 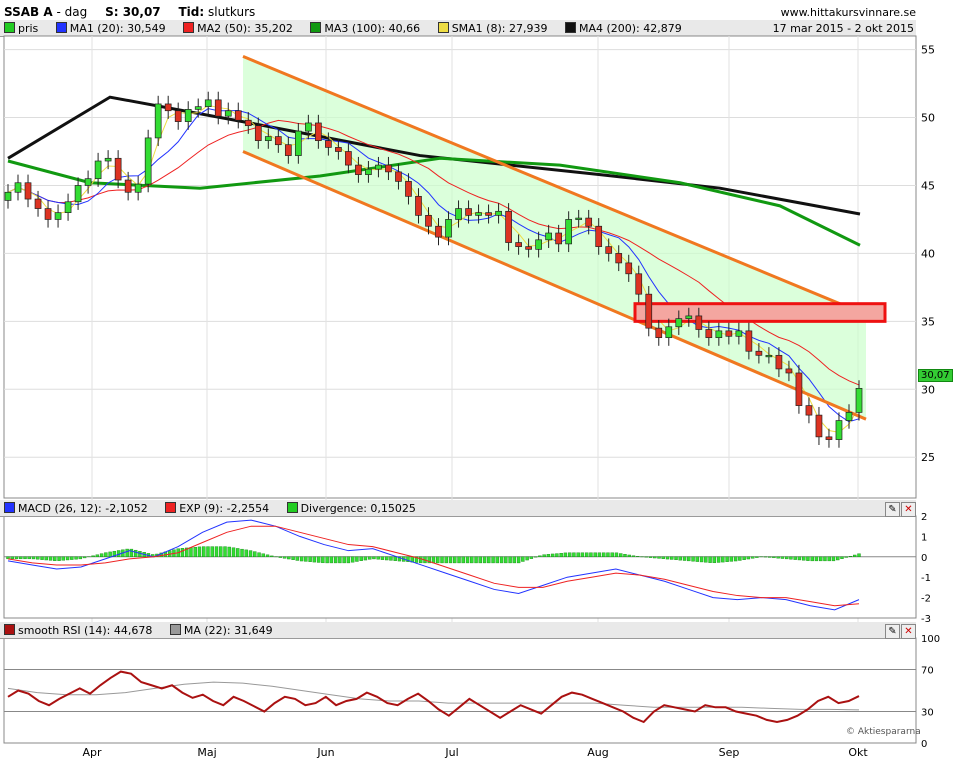 I want to click on rsi-settings-icon: ✎, so click(x=892, y=631).